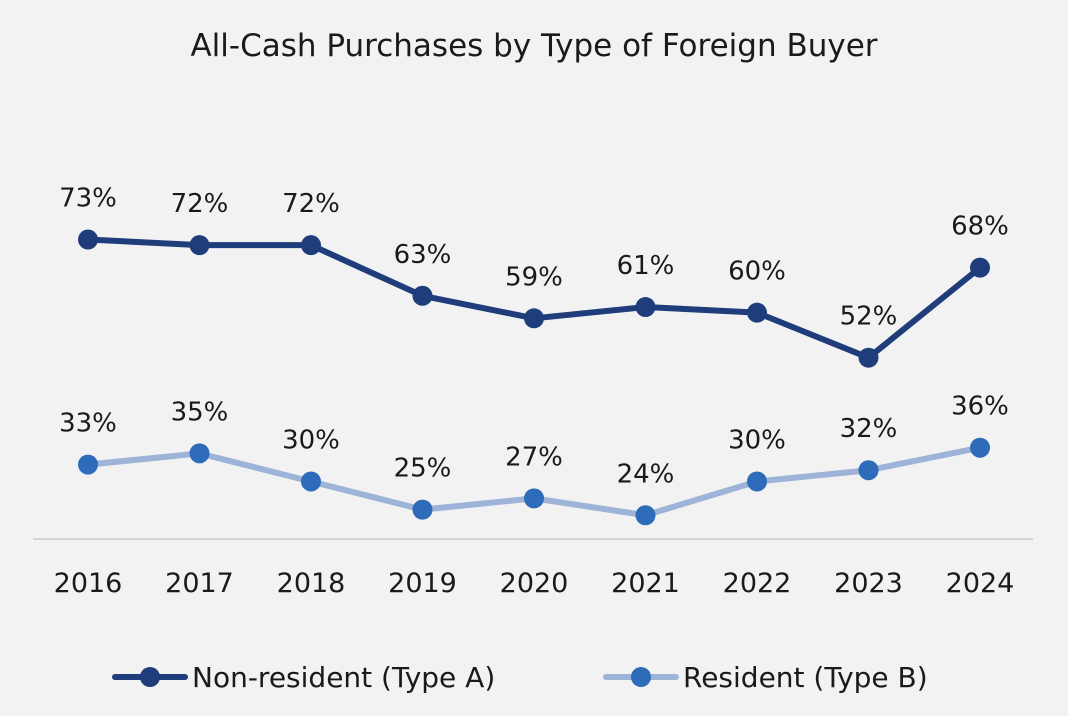 The image size is (1068, 716). What do you see at coordinates (757, 481) in the screenshot?
I see `data-point-resident-2022` at bounding box center [757, 481].